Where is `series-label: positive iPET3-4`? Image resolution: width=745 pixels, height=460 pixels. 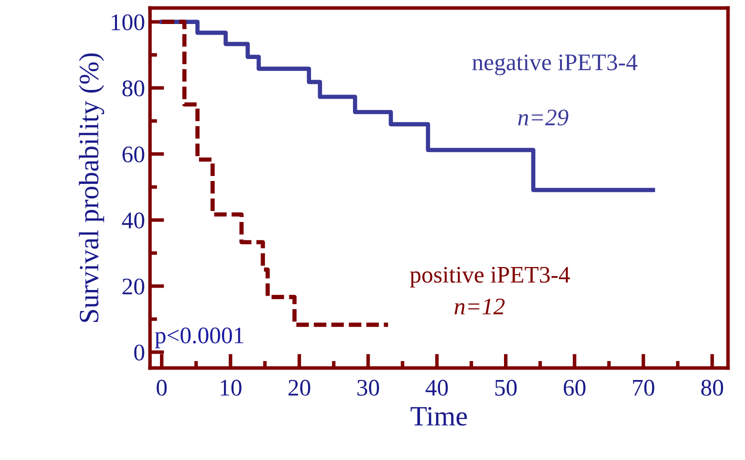
series-label: positive iPET3-4 is located at coordinates (490, 277).